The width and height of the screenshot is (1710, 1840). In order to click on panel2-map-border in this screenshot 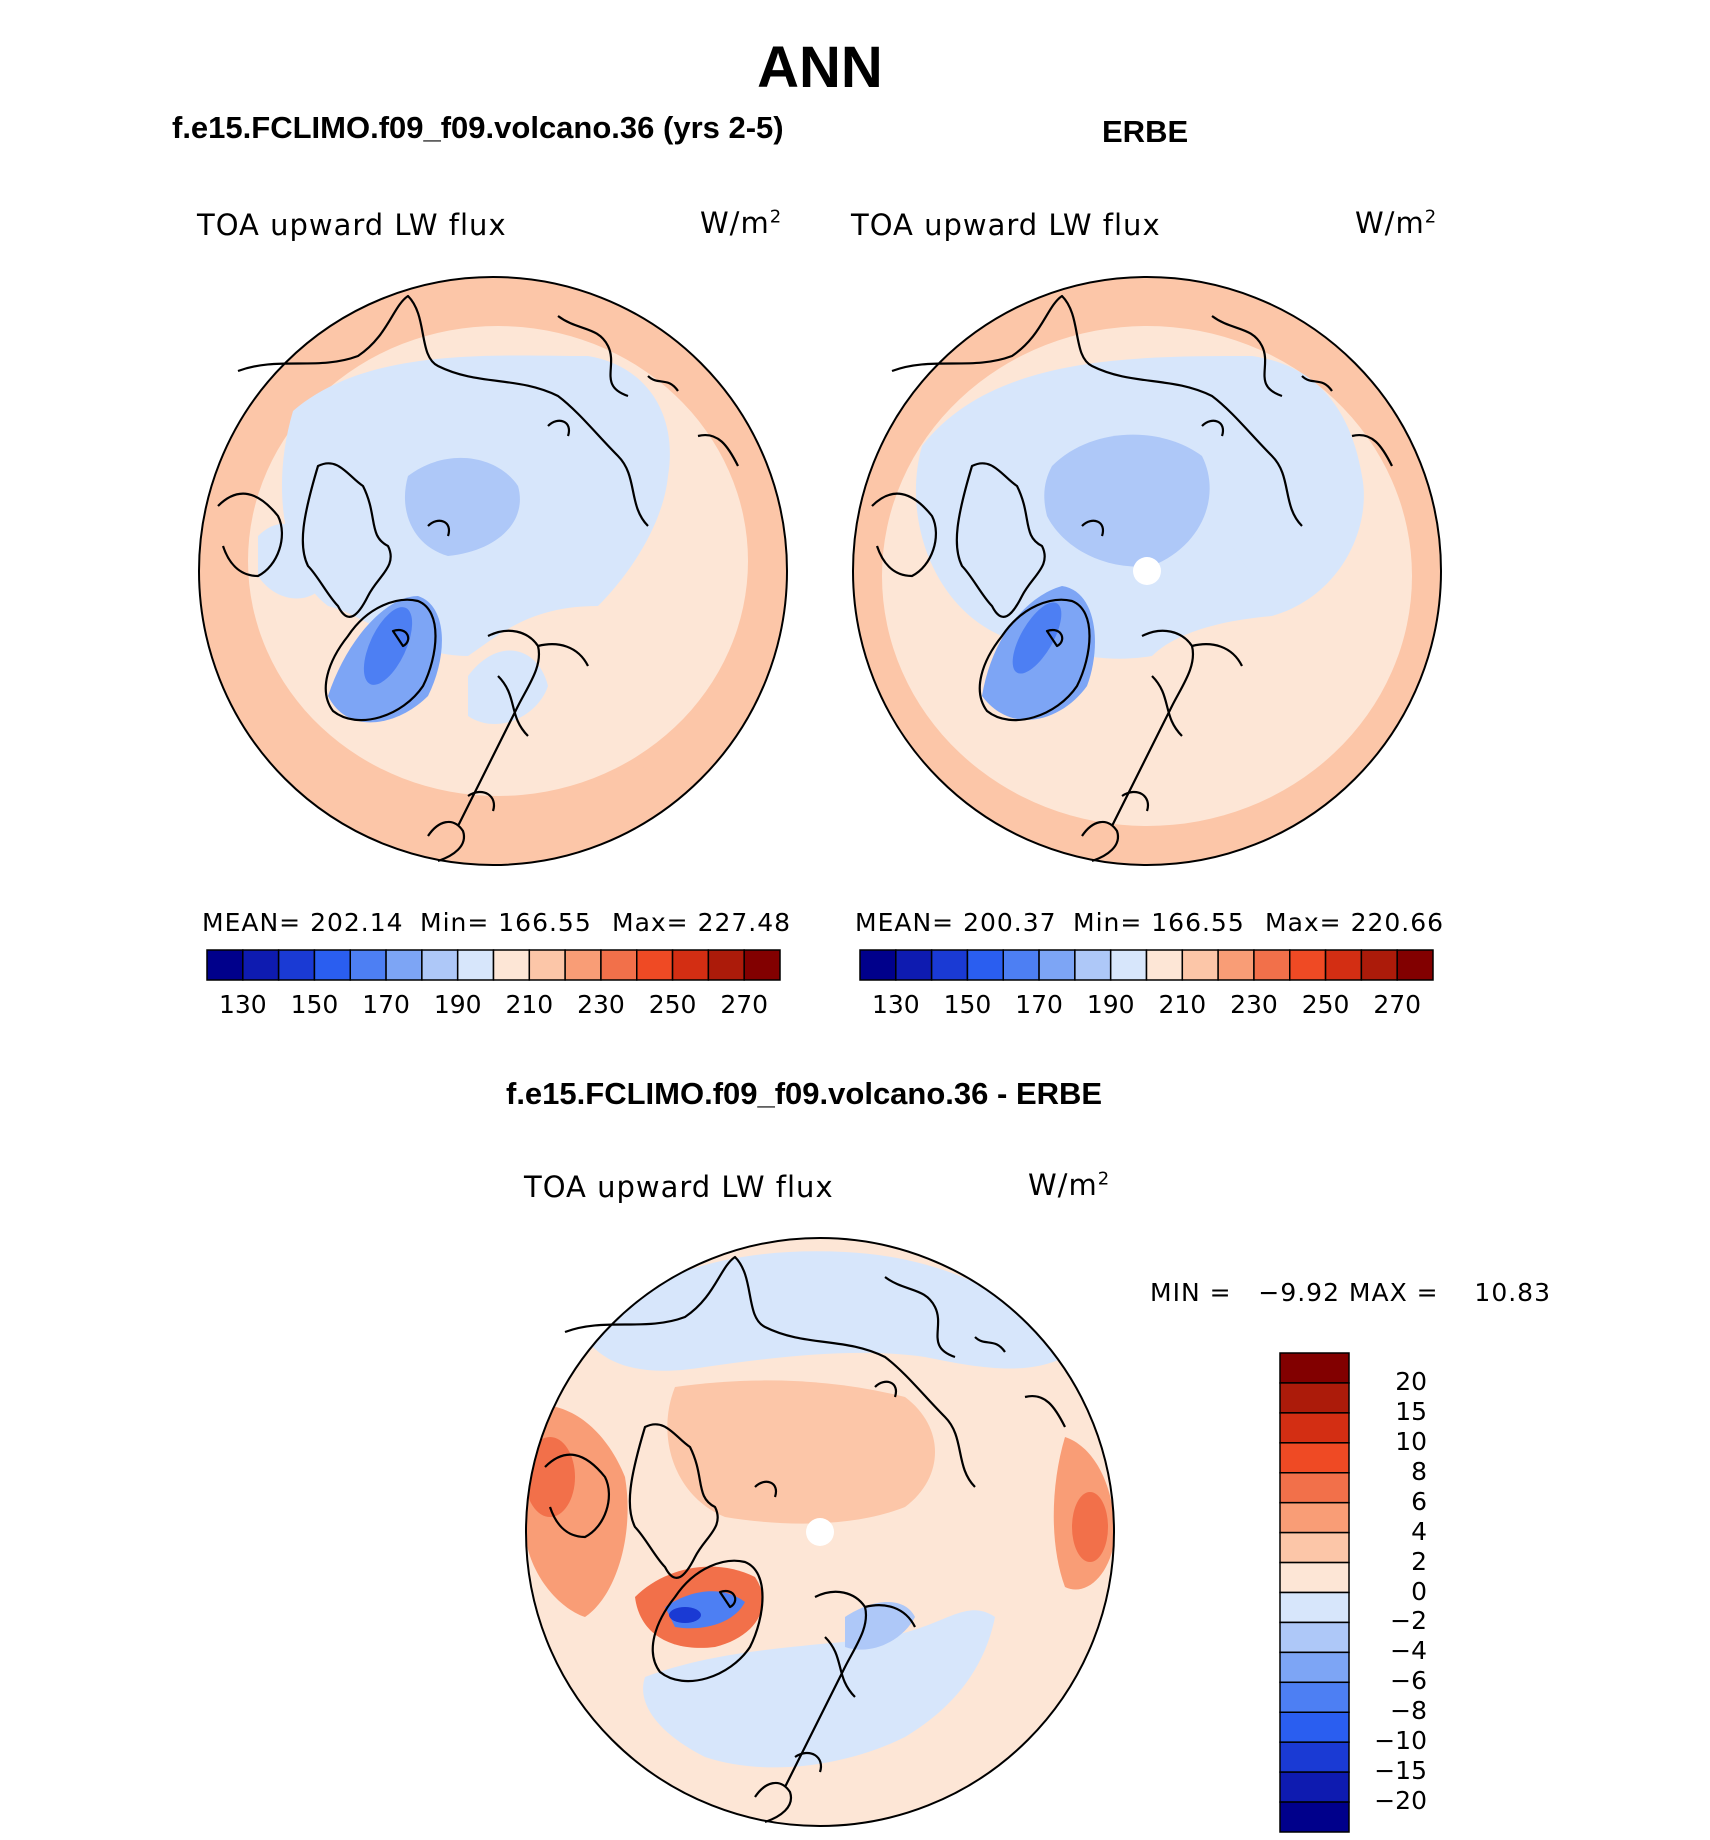, I will do `click(1147, 571)`.